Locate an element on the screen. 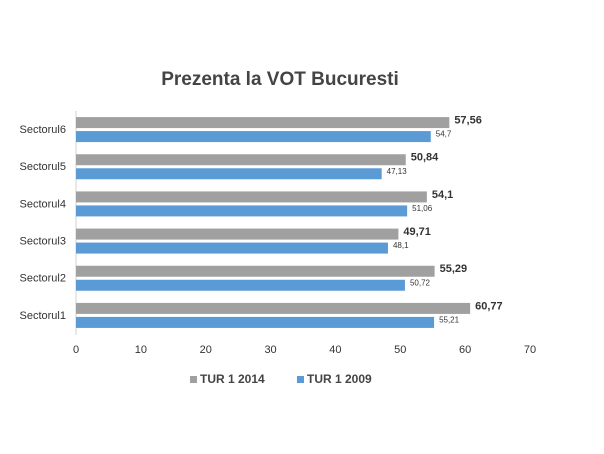 Image resolution: width=604 pixels, height=454 pixels. x-tick-label: 0 is located at coordinates (76, 350).